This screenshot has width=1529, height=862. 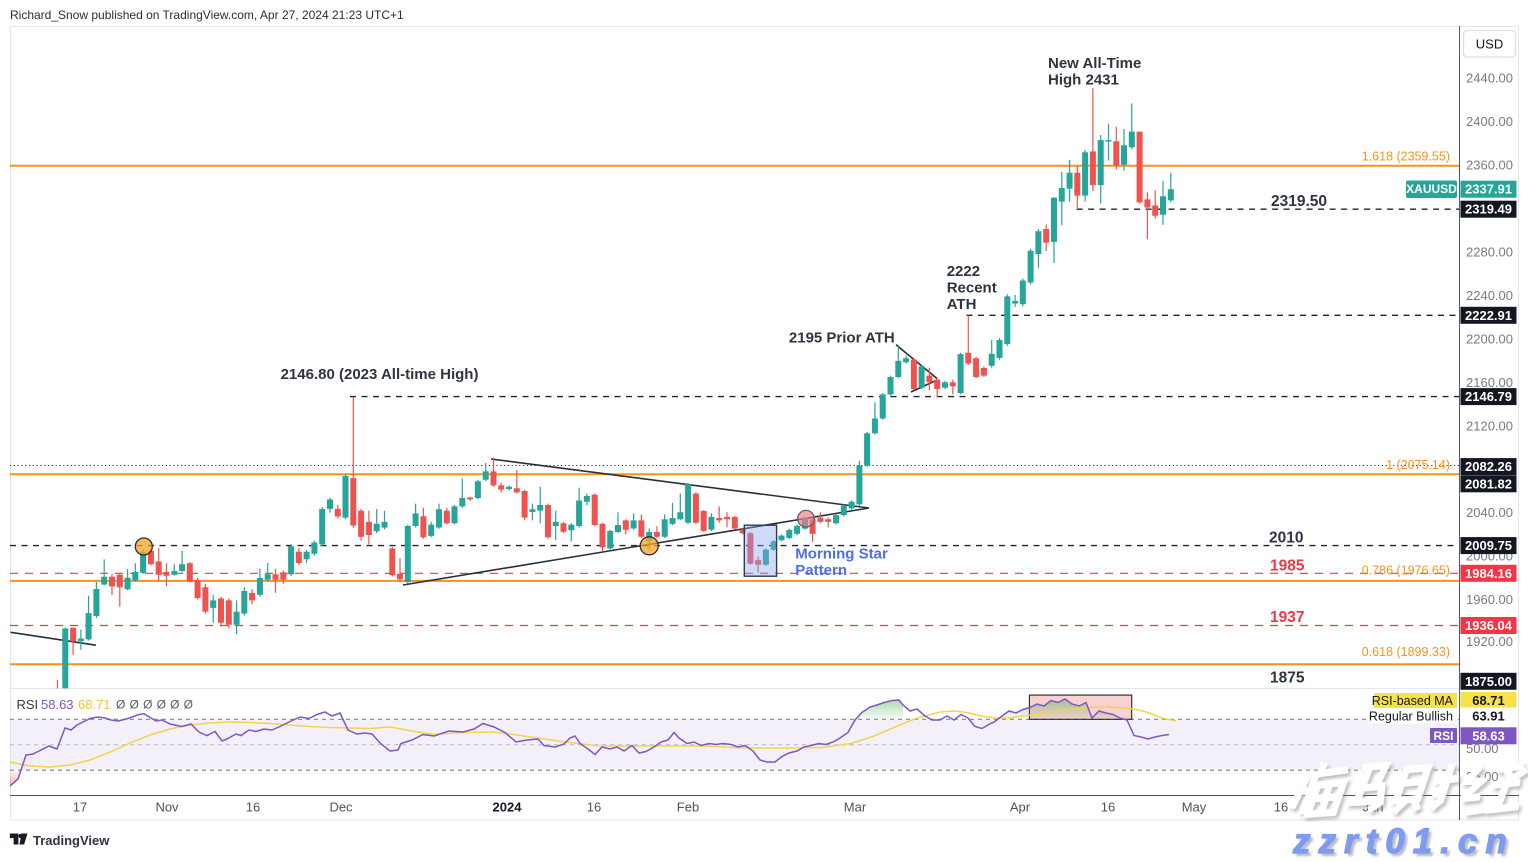 I want to click on svg-text: 2160.00, so click(x=1489, y=382).